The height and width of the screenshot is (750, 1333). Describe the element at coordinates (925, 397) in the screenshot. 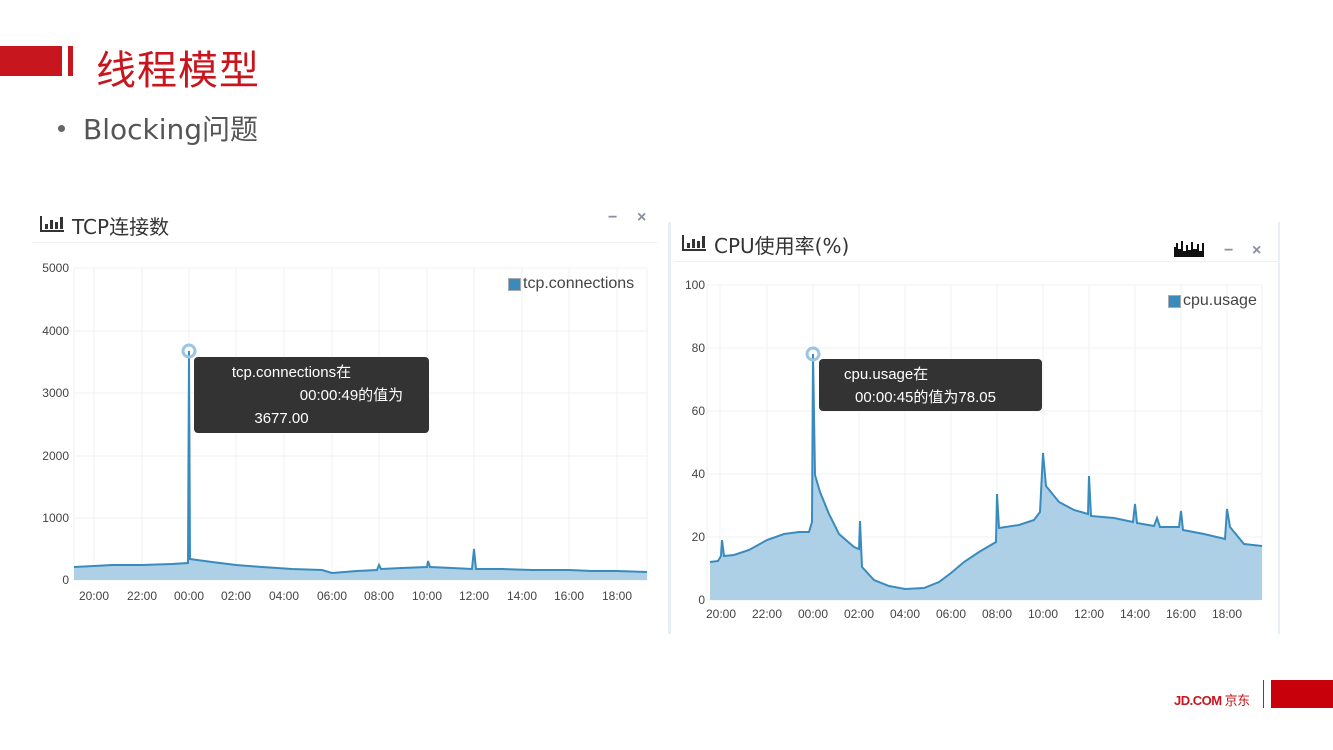

I see `tooltip-line: 00:00:45的值为78.05` at that location.